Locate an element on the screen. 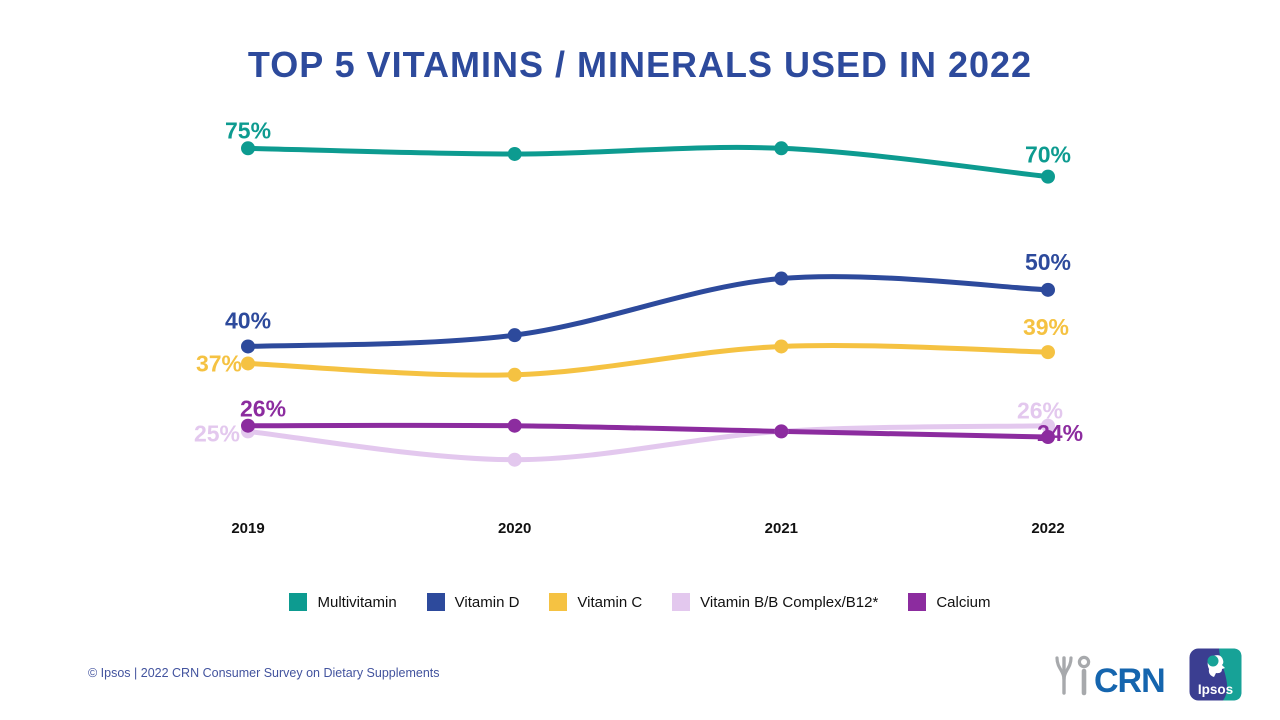 This screenshot has height=720, width=1280. data-point-multivitamin-2019 is located at coordinates (248, 148).